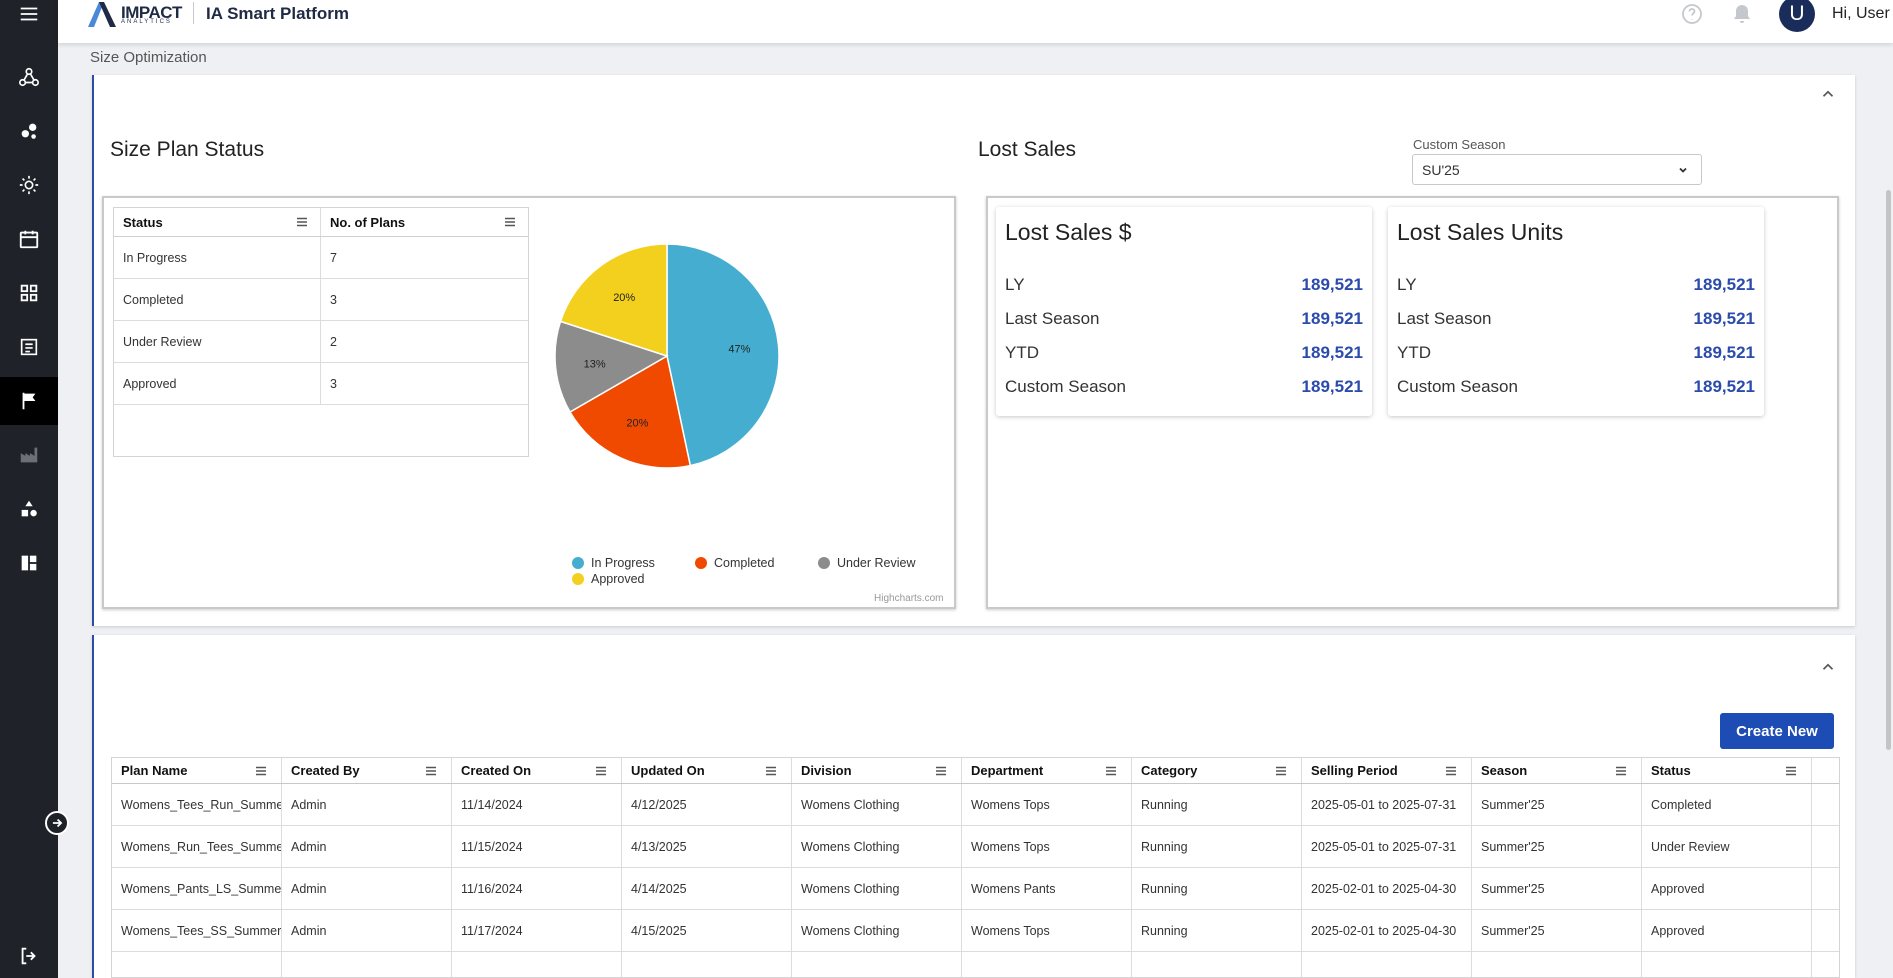 This screenshot has width=1893, height=978. Describe the element at coordinates (1742, 14) in the screenshot. I see `bell-icon` at that location.